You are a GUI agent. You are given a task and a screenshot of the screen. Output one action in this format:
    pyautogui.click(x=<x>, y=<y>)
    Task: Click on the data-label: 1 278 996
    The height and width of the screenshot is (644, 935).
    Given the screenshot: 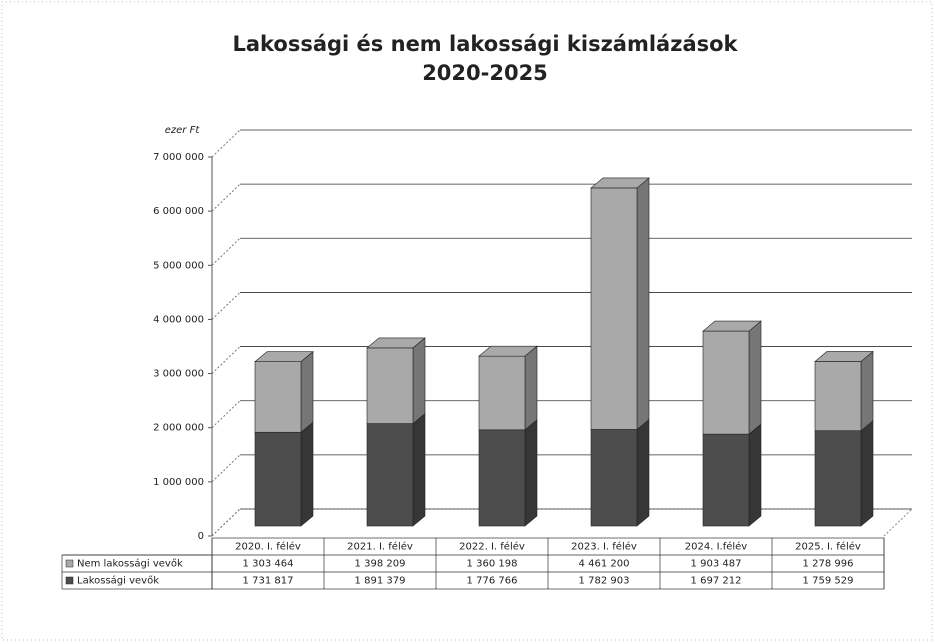 What is the action you would take?
    pyautogui.click(x=828, y=564)
    